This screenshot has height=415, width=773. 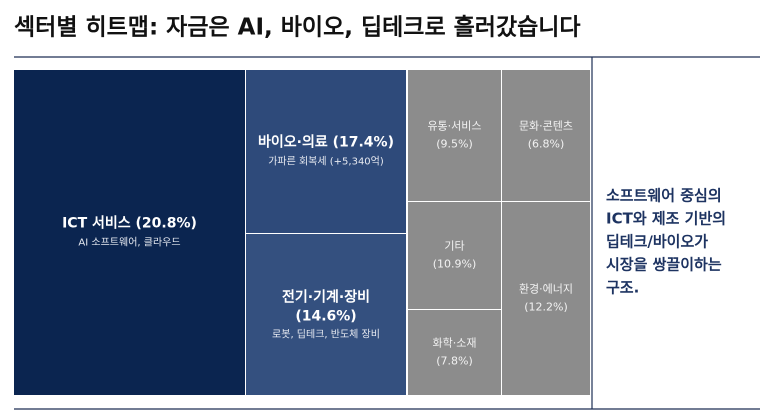 I want to click on value-label: (20.8%), so click(x=166, y=224).